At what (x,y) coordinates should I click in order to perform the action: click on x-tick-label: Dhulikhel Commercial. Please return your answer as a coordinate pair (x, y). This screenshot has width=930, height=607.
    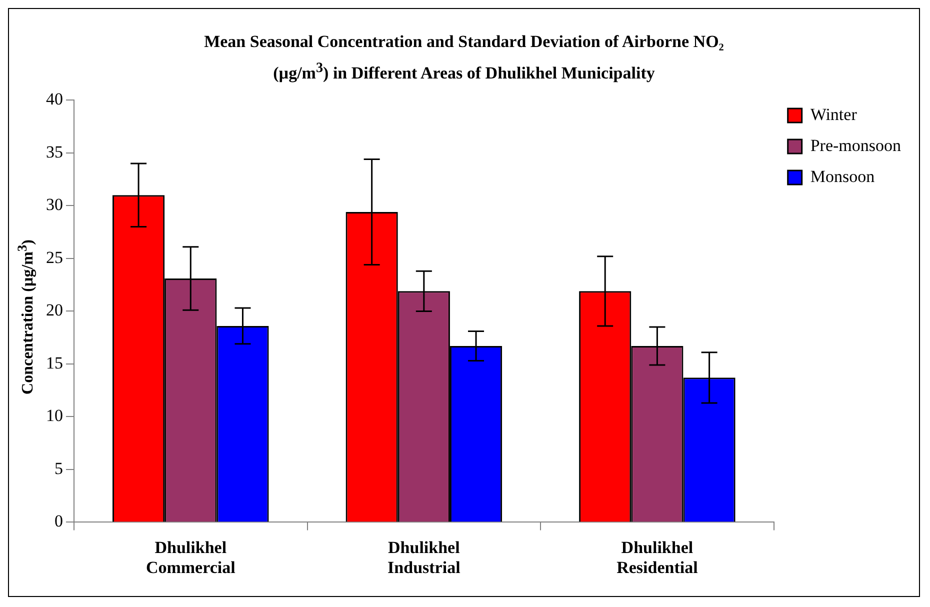
    Looking at the image, I should click on (191, 557).